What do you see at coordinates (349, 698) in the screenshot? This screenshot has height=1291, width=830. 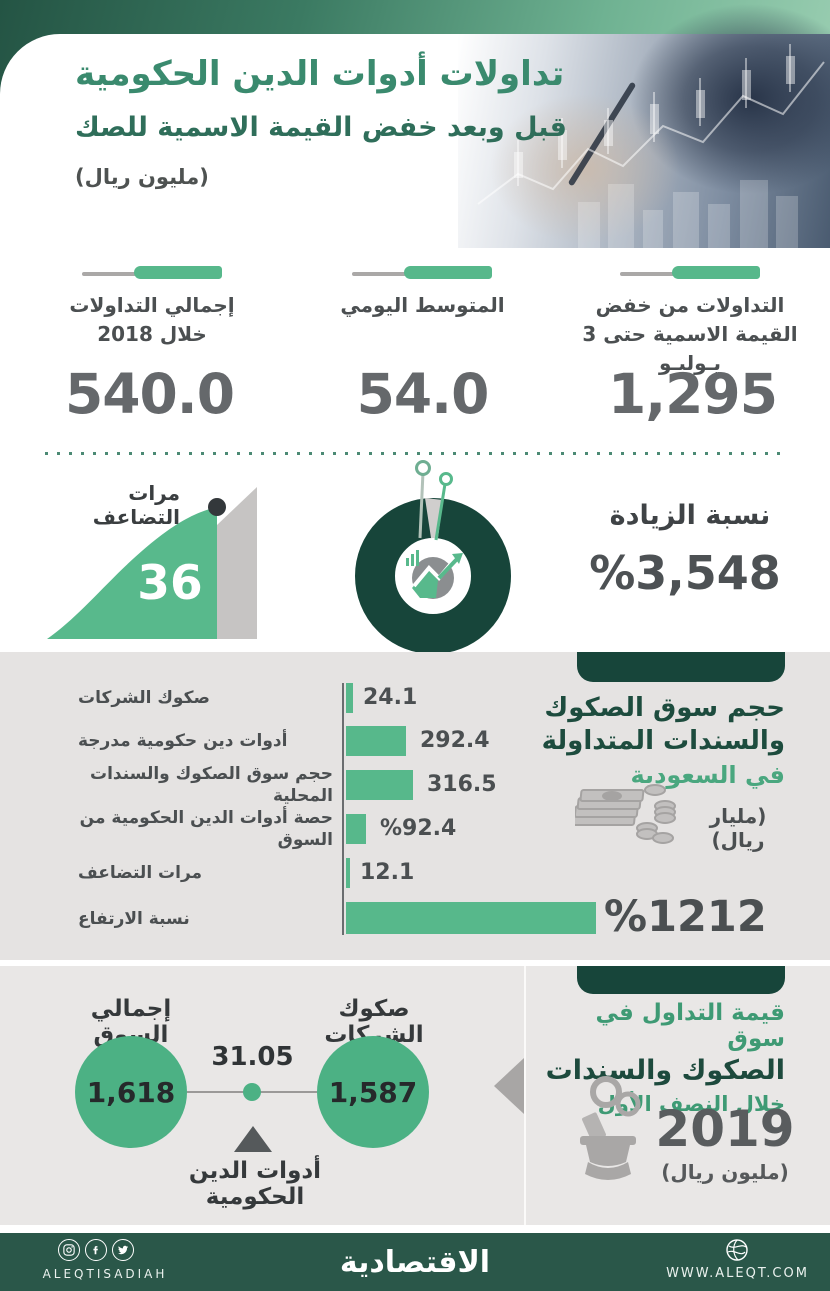 I see `bar-corporate-sukuk` at bounding box center [349, 698].